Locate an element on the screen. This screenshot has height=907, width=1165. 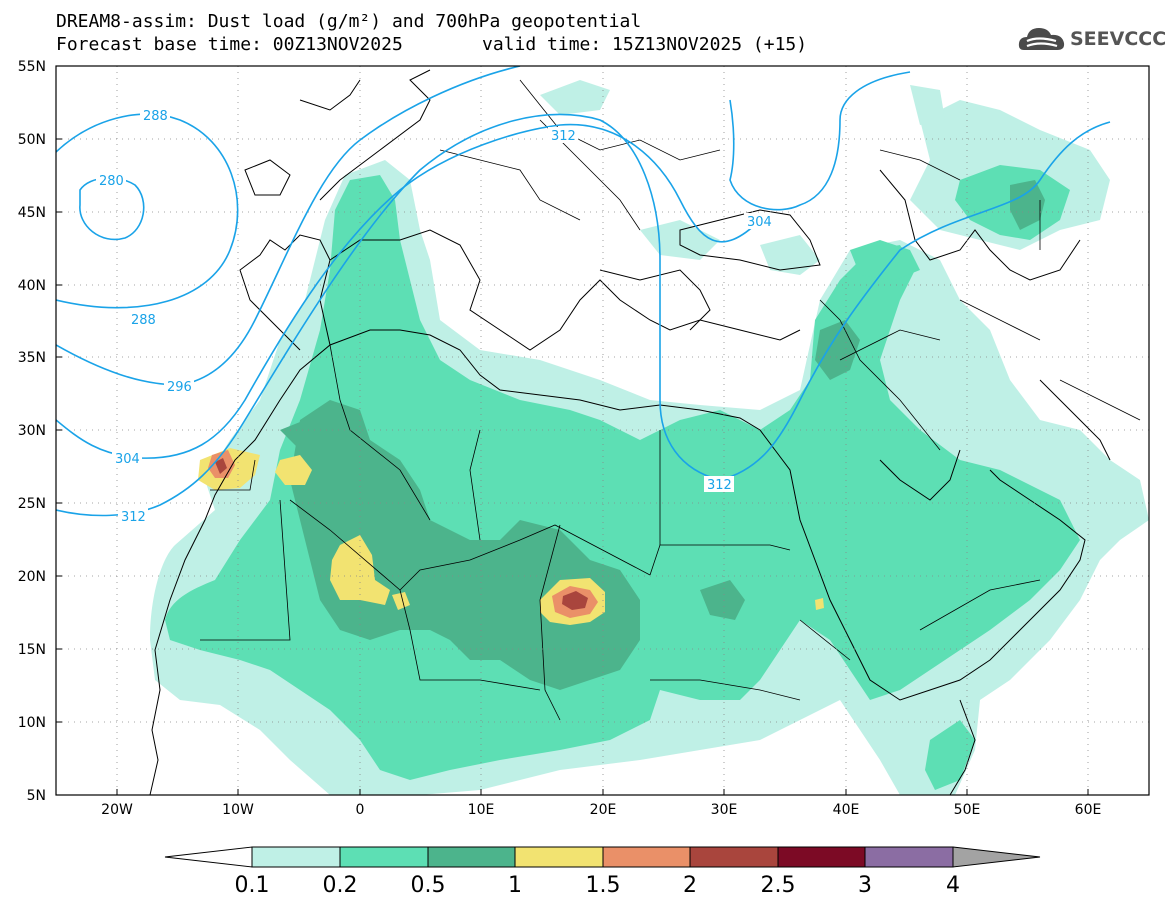
colorbar-label: 0.1 is located at coordinates (252, 885).